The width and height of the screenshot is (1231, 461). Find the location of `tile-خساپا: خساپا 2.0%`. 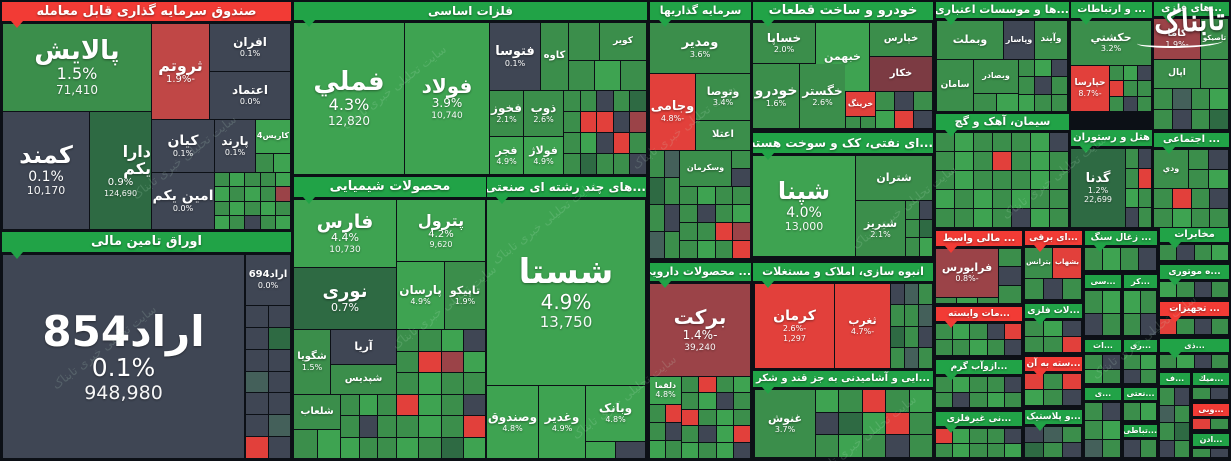

tile-خساپا: خساپا 2.0% is located at coordinates (784, 43).